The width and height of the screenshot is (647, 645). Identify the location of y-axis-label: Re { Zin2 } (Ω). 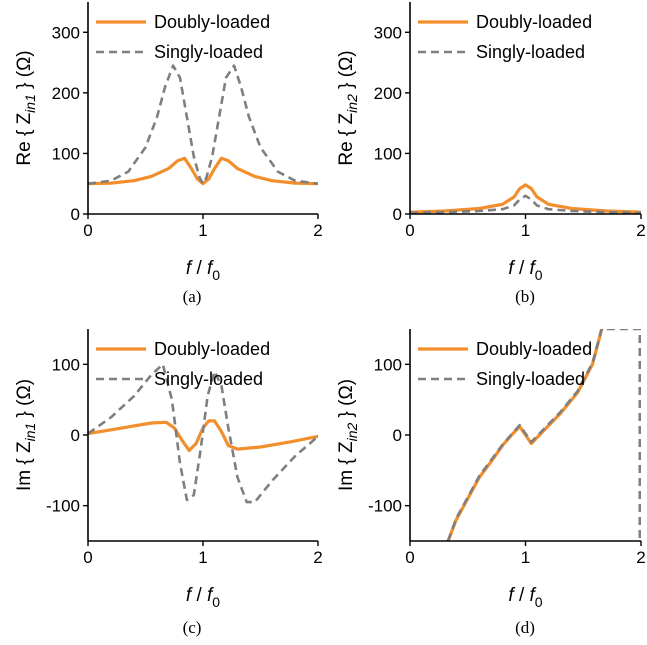
(348, 107).